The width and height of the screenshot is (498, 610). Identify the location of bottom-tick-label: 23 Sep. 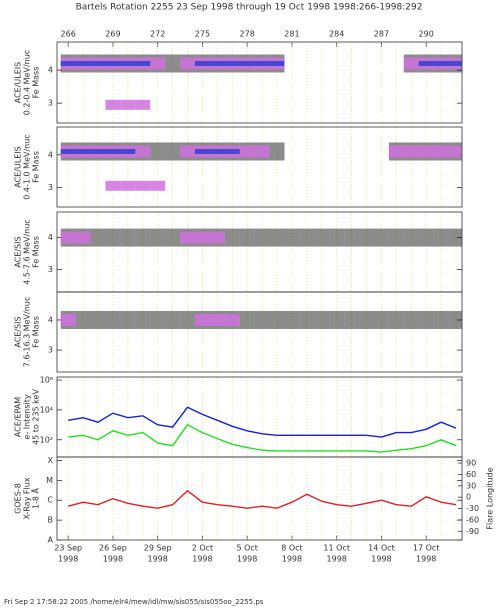
(68, 548).